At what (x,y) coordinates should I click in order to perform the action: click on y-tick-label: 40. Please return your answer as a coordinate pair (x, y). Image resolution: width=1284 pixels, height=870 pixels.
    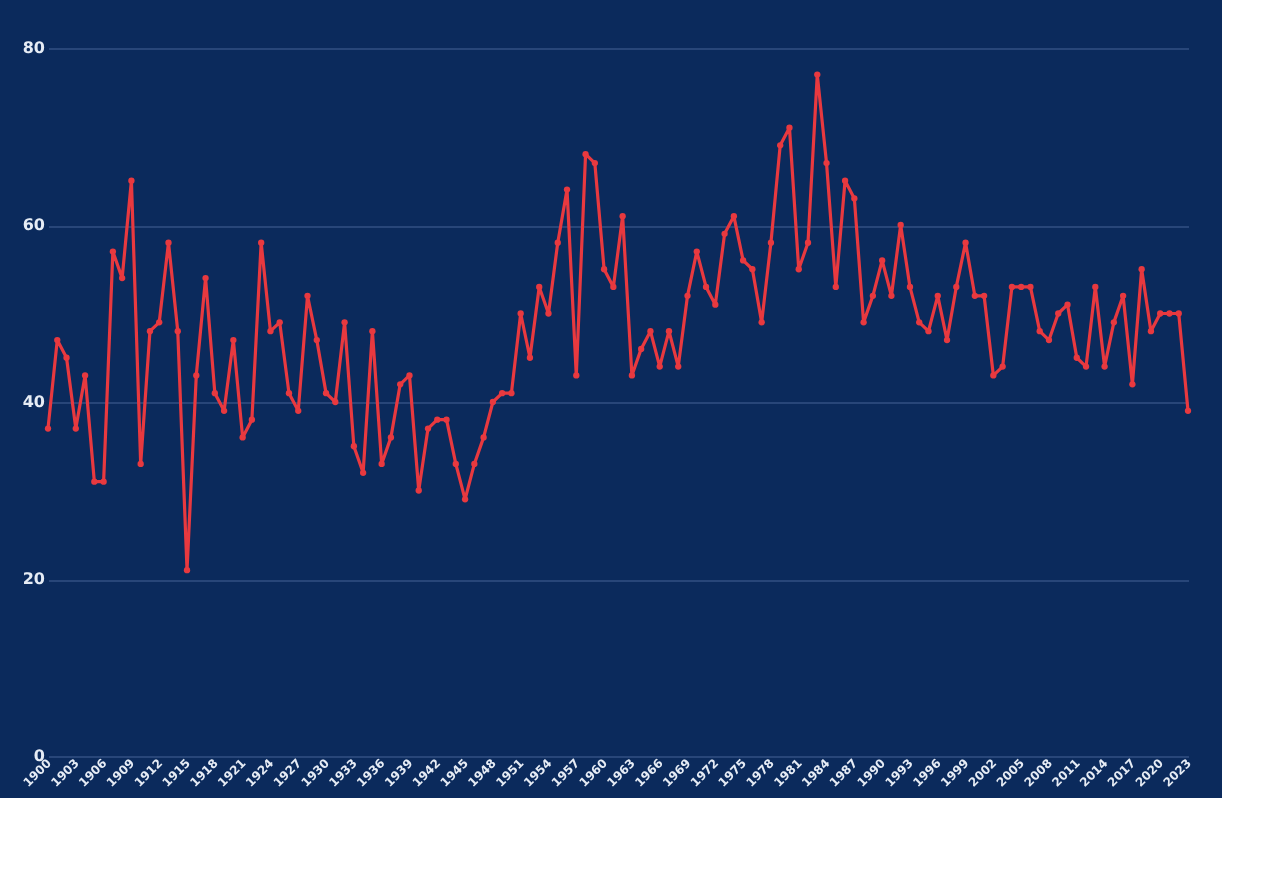
    Looking at the image, I should click on (34, 402).